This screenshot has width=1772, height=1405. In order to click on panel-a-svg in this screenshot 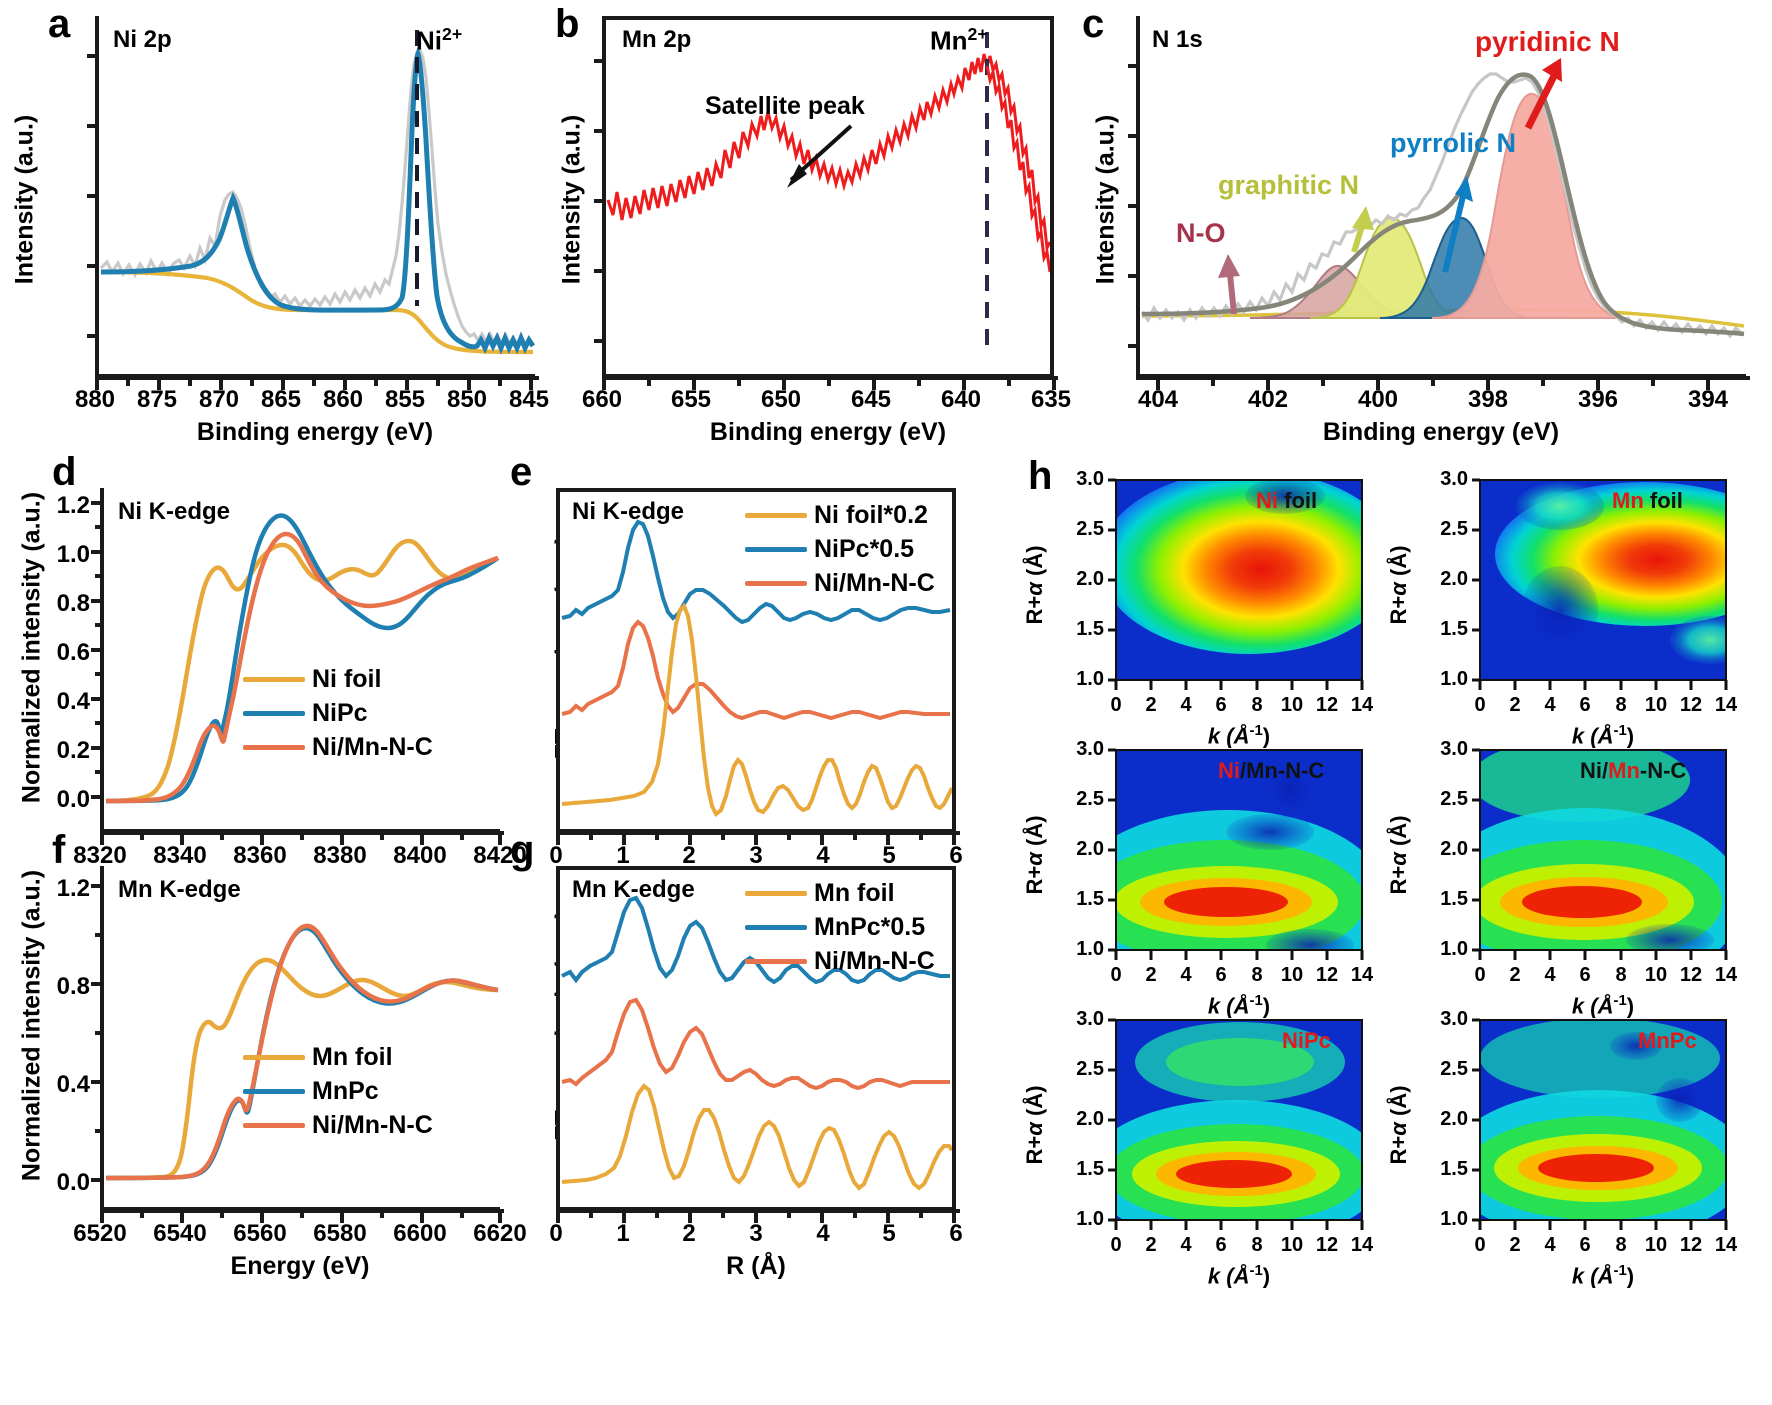, I will do `click(317, 192)`.